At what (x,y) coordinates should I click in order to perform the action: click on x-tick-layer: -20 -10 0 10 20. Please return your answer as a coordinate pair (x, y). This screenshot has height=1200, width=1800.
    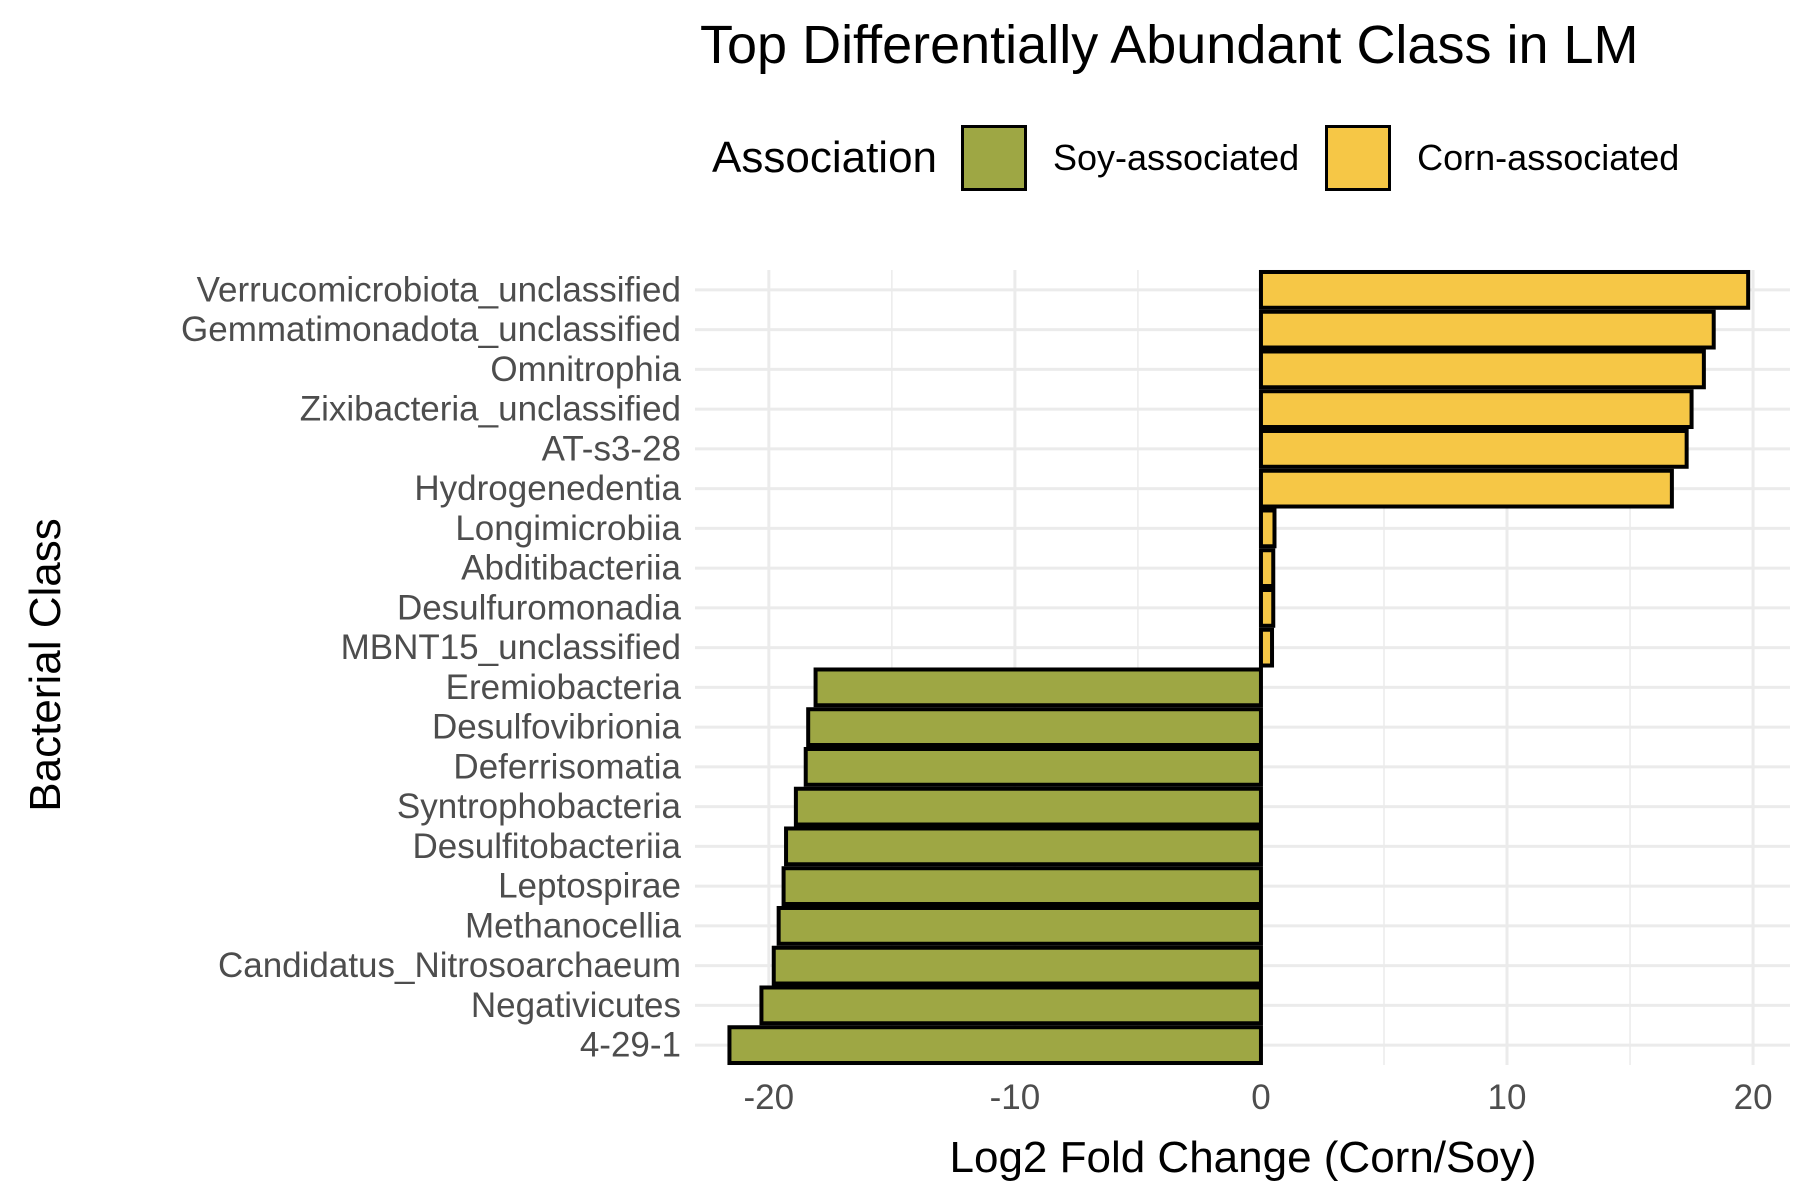
    Looking at the image, I should click on (1258, 1097).